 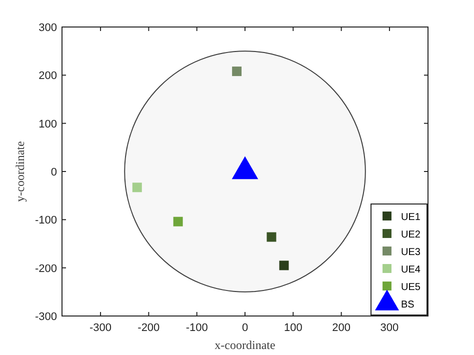 What do you see at coordinates (45, 220) in the screenshot?
I see `y-tick-label: -100` at bounding box center [45, 220].